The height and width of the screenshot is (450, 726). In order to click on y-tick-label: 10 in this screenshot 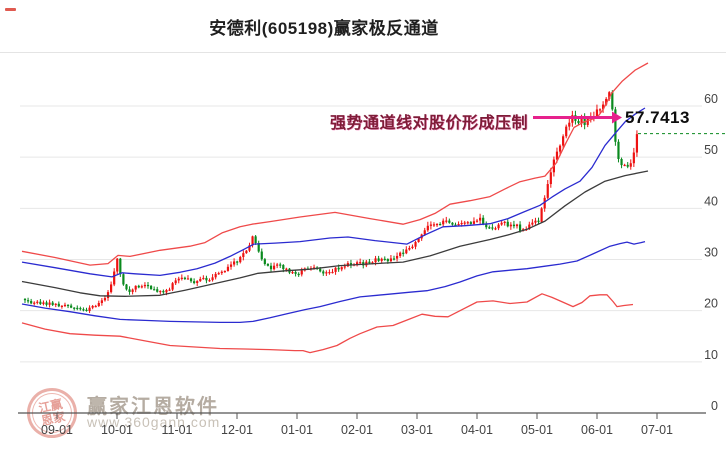, I will do `click(711, 355)`.